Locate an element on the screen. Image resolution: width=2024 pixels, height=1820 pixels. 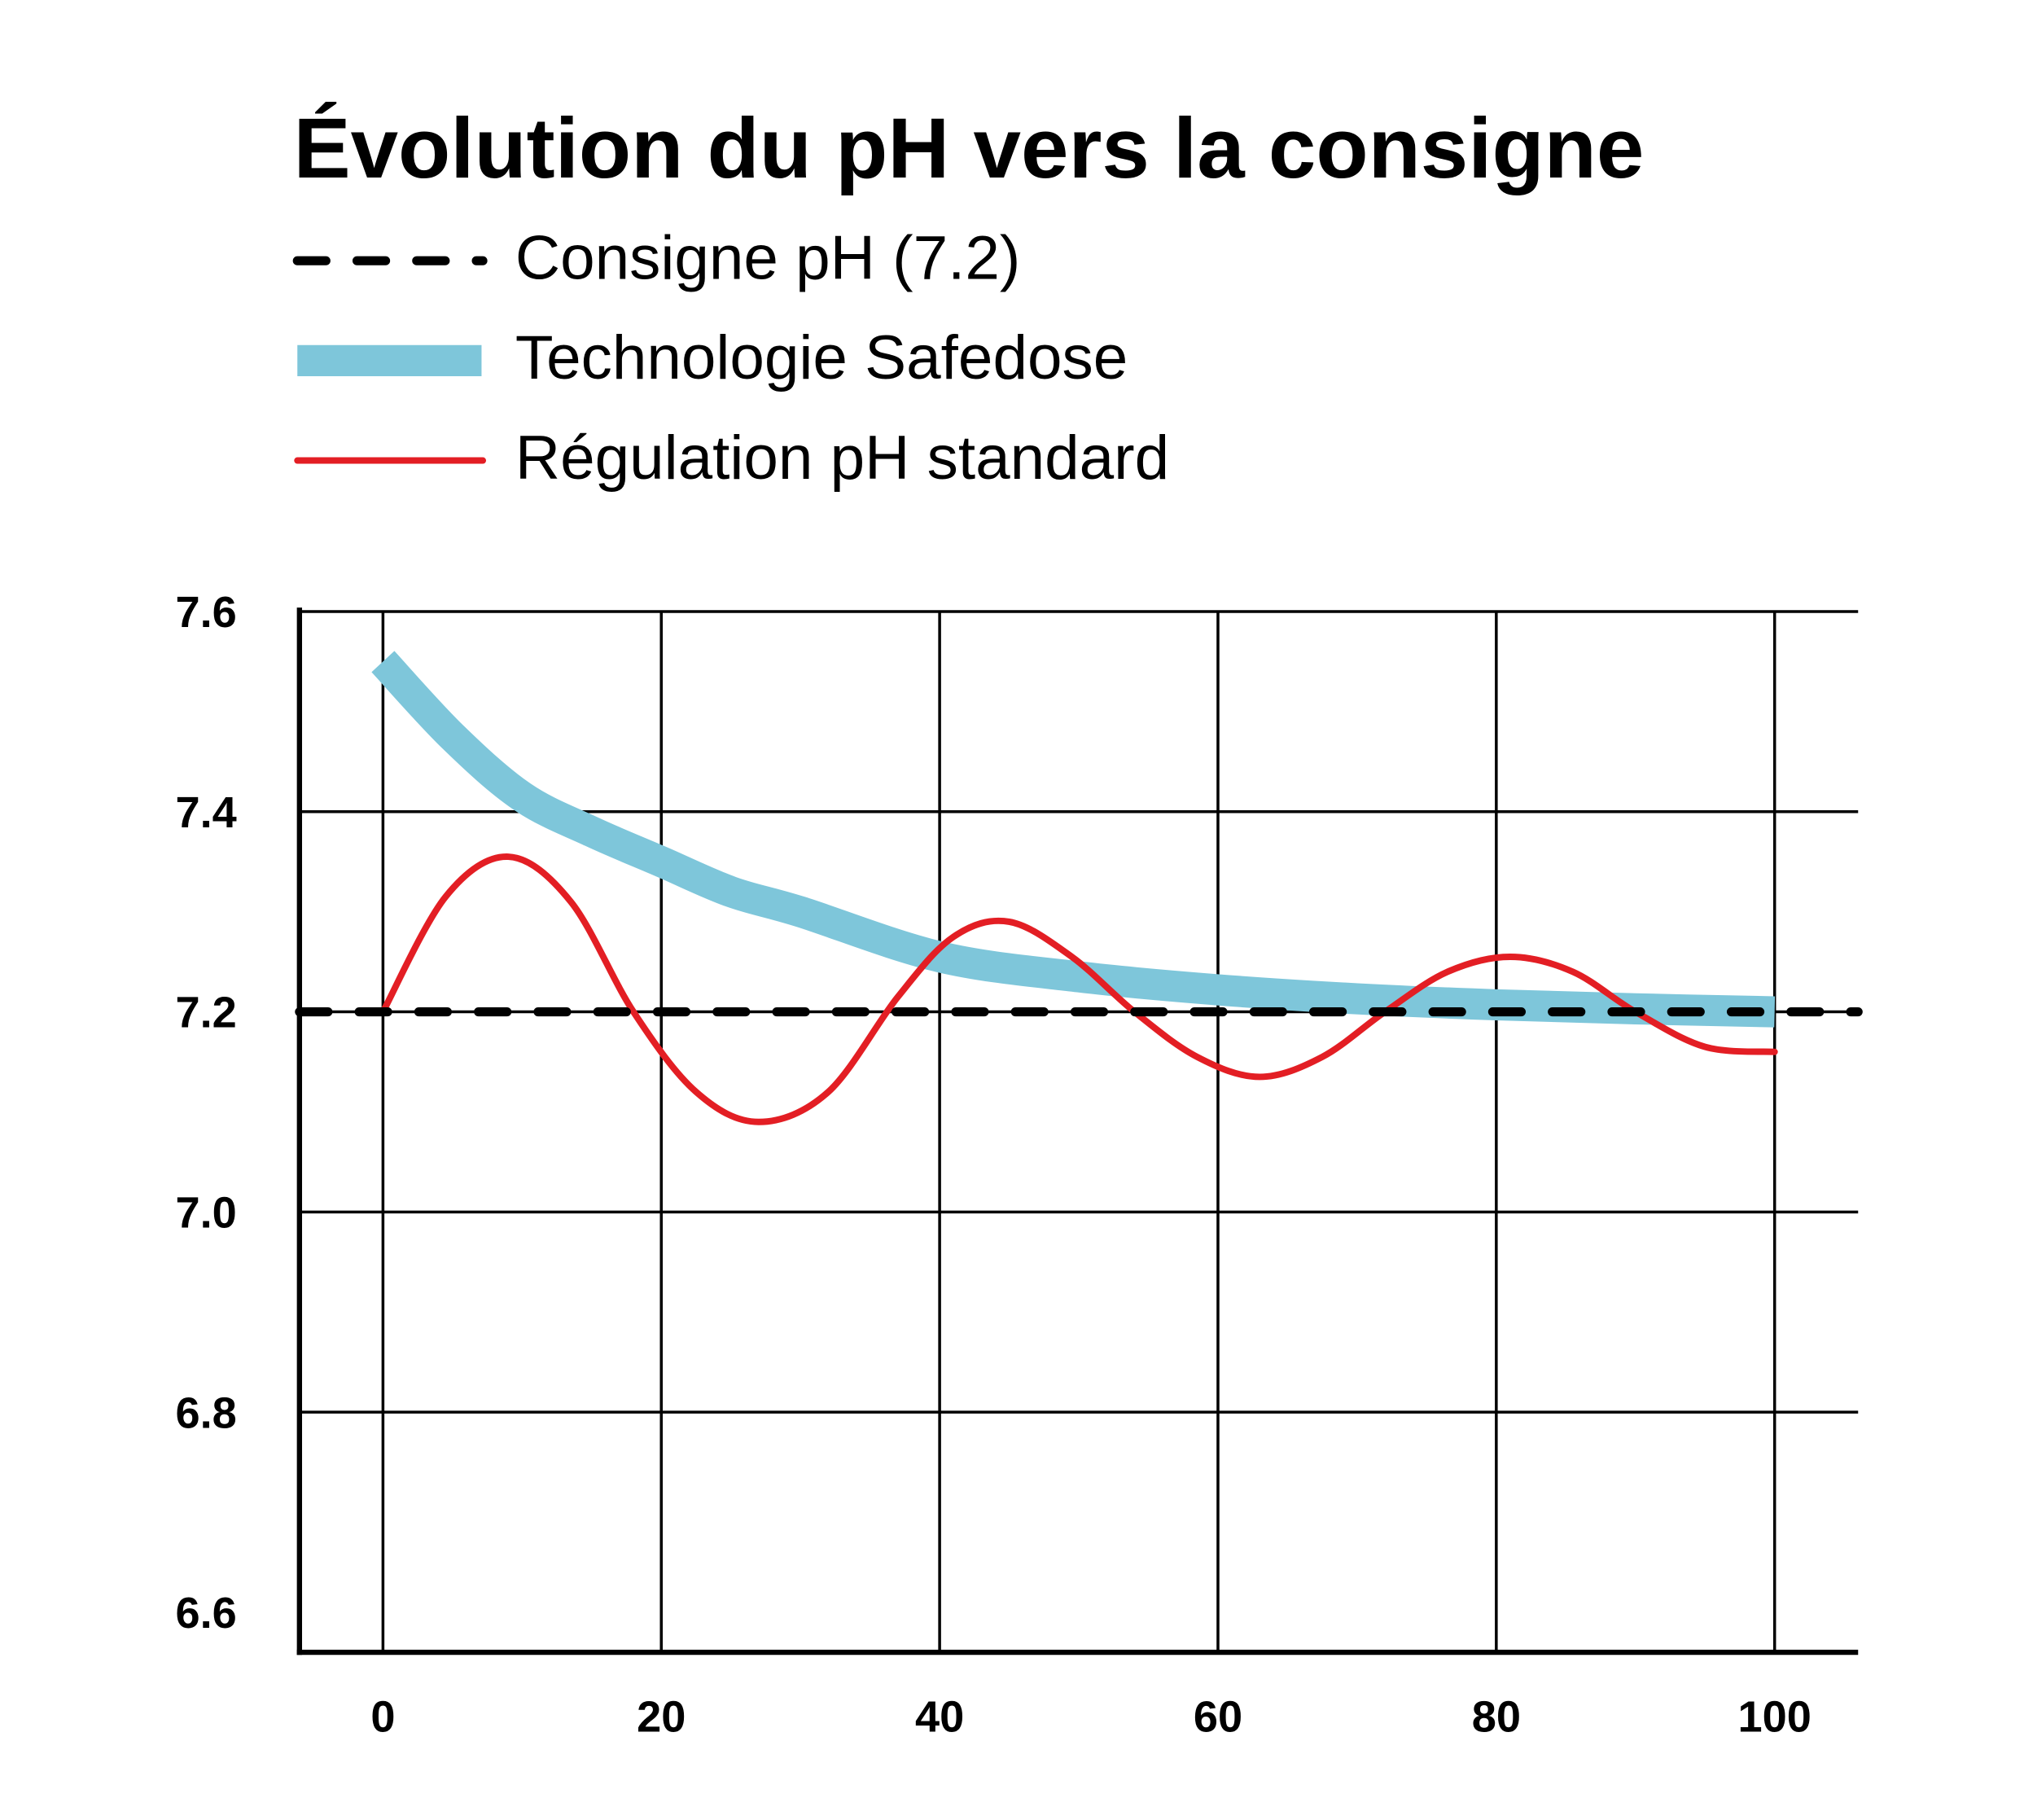
y-tick-label: 7.2 is located at coordinates (206, 1013).